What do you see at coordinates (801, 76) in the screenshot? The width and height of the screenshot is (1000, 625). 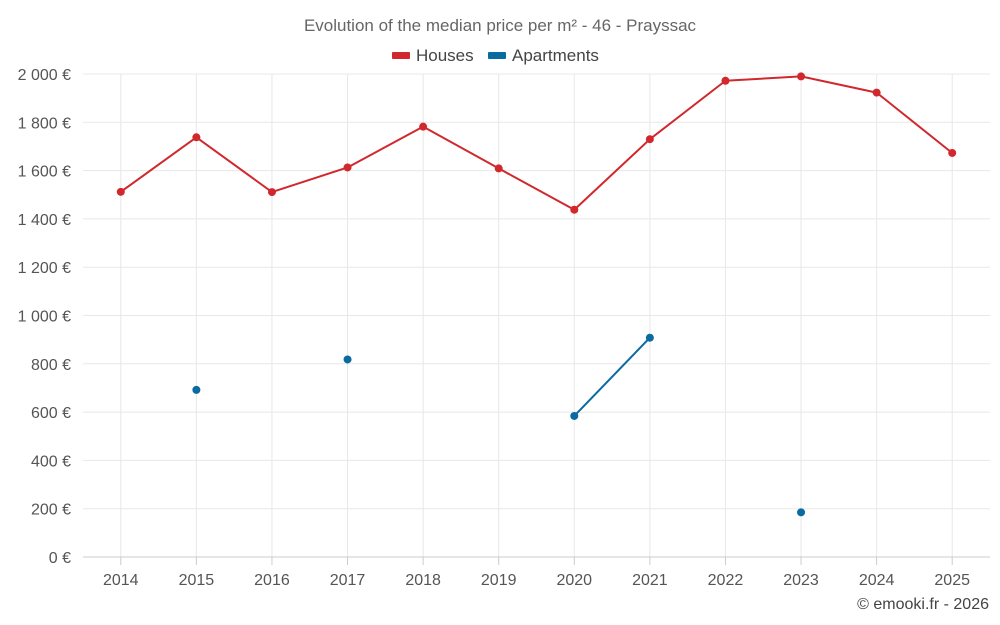 I see `data-point-houses-2023` at bounding box center [801, 76].